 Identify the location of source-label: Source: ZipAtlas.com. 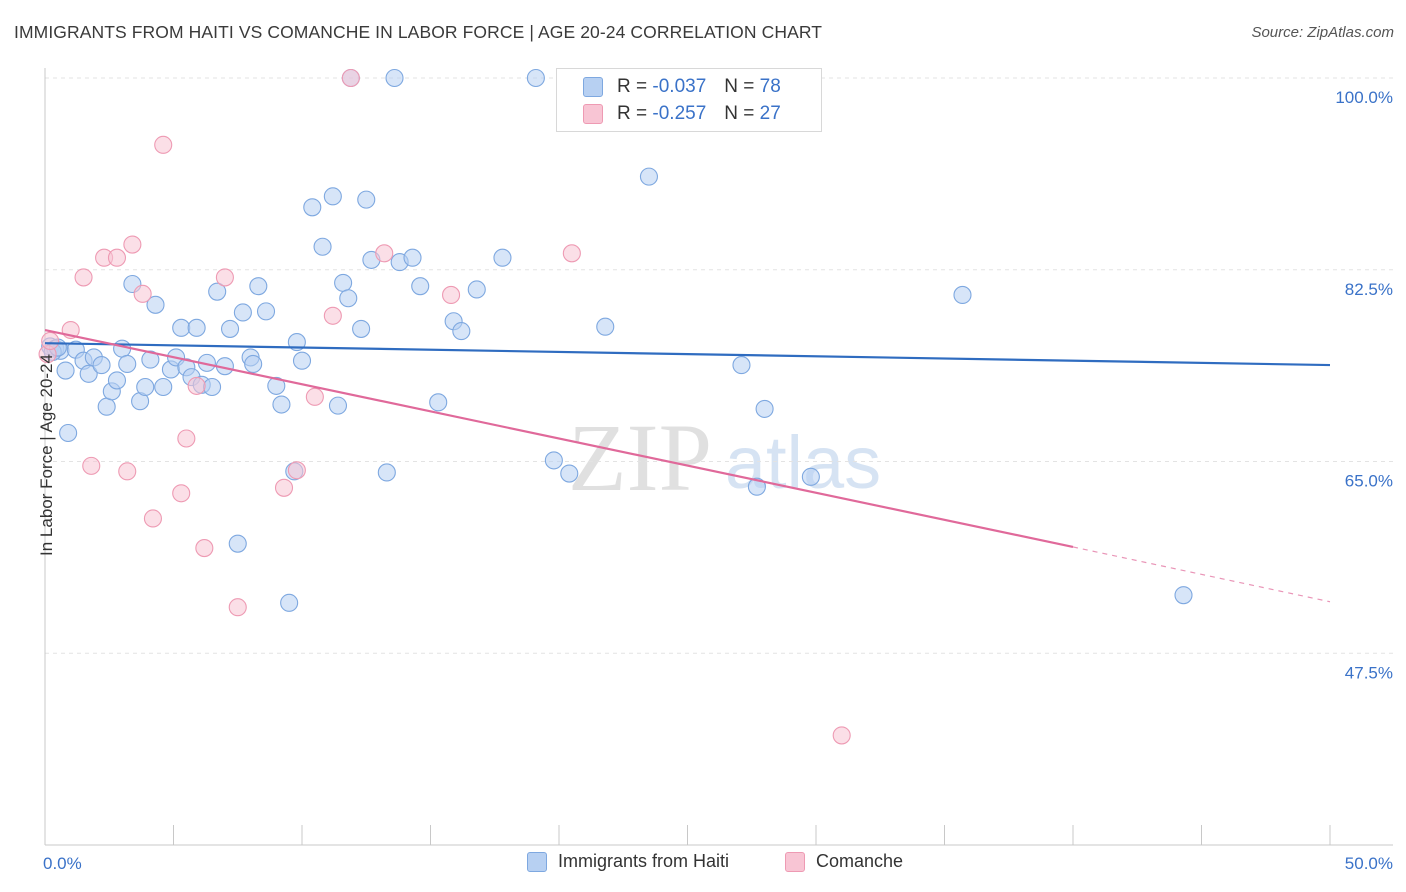
(1322, 32).